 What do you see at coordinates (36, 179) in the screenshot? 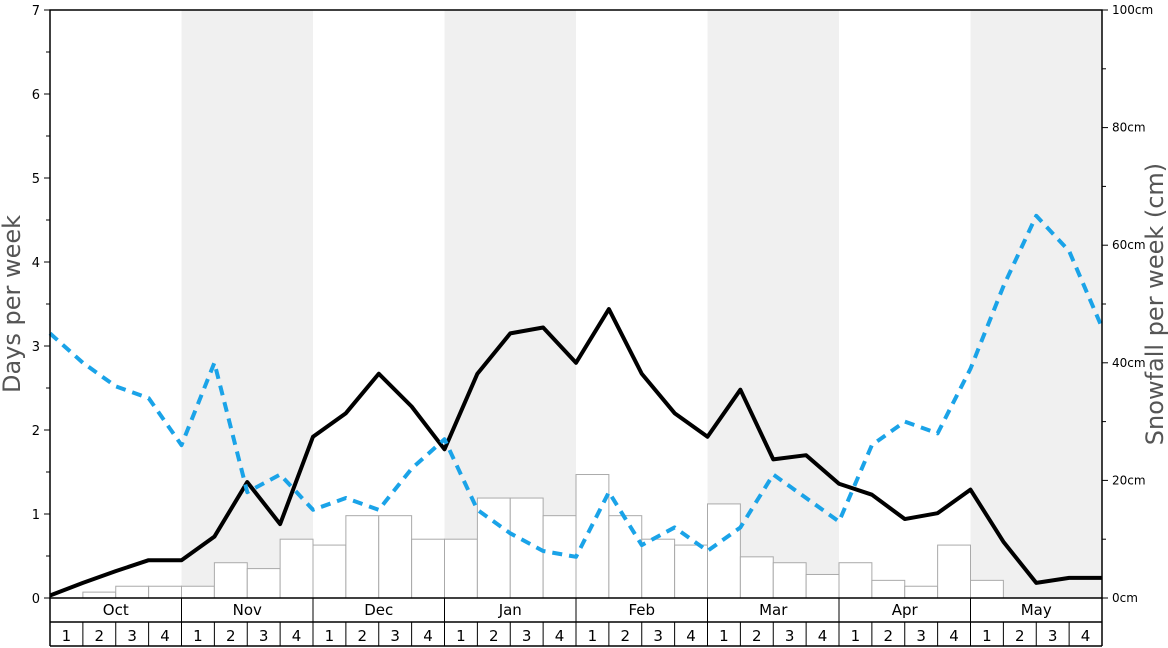
I see `left-tick-label: 5` at bounding box center [36, 179].